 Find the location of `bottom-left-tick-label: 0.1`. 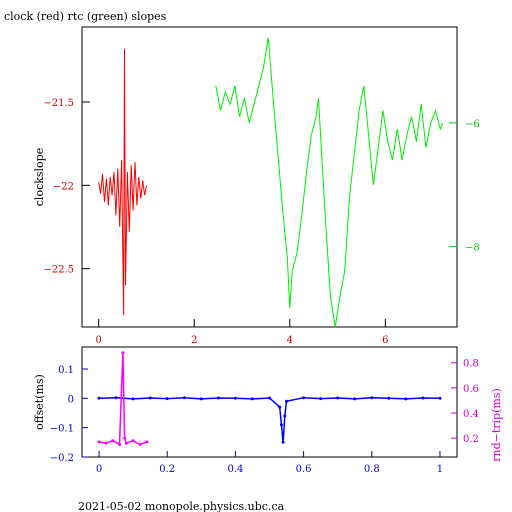

bottom-left-tick-label: 0.1 is located at coordinates (66, 370).